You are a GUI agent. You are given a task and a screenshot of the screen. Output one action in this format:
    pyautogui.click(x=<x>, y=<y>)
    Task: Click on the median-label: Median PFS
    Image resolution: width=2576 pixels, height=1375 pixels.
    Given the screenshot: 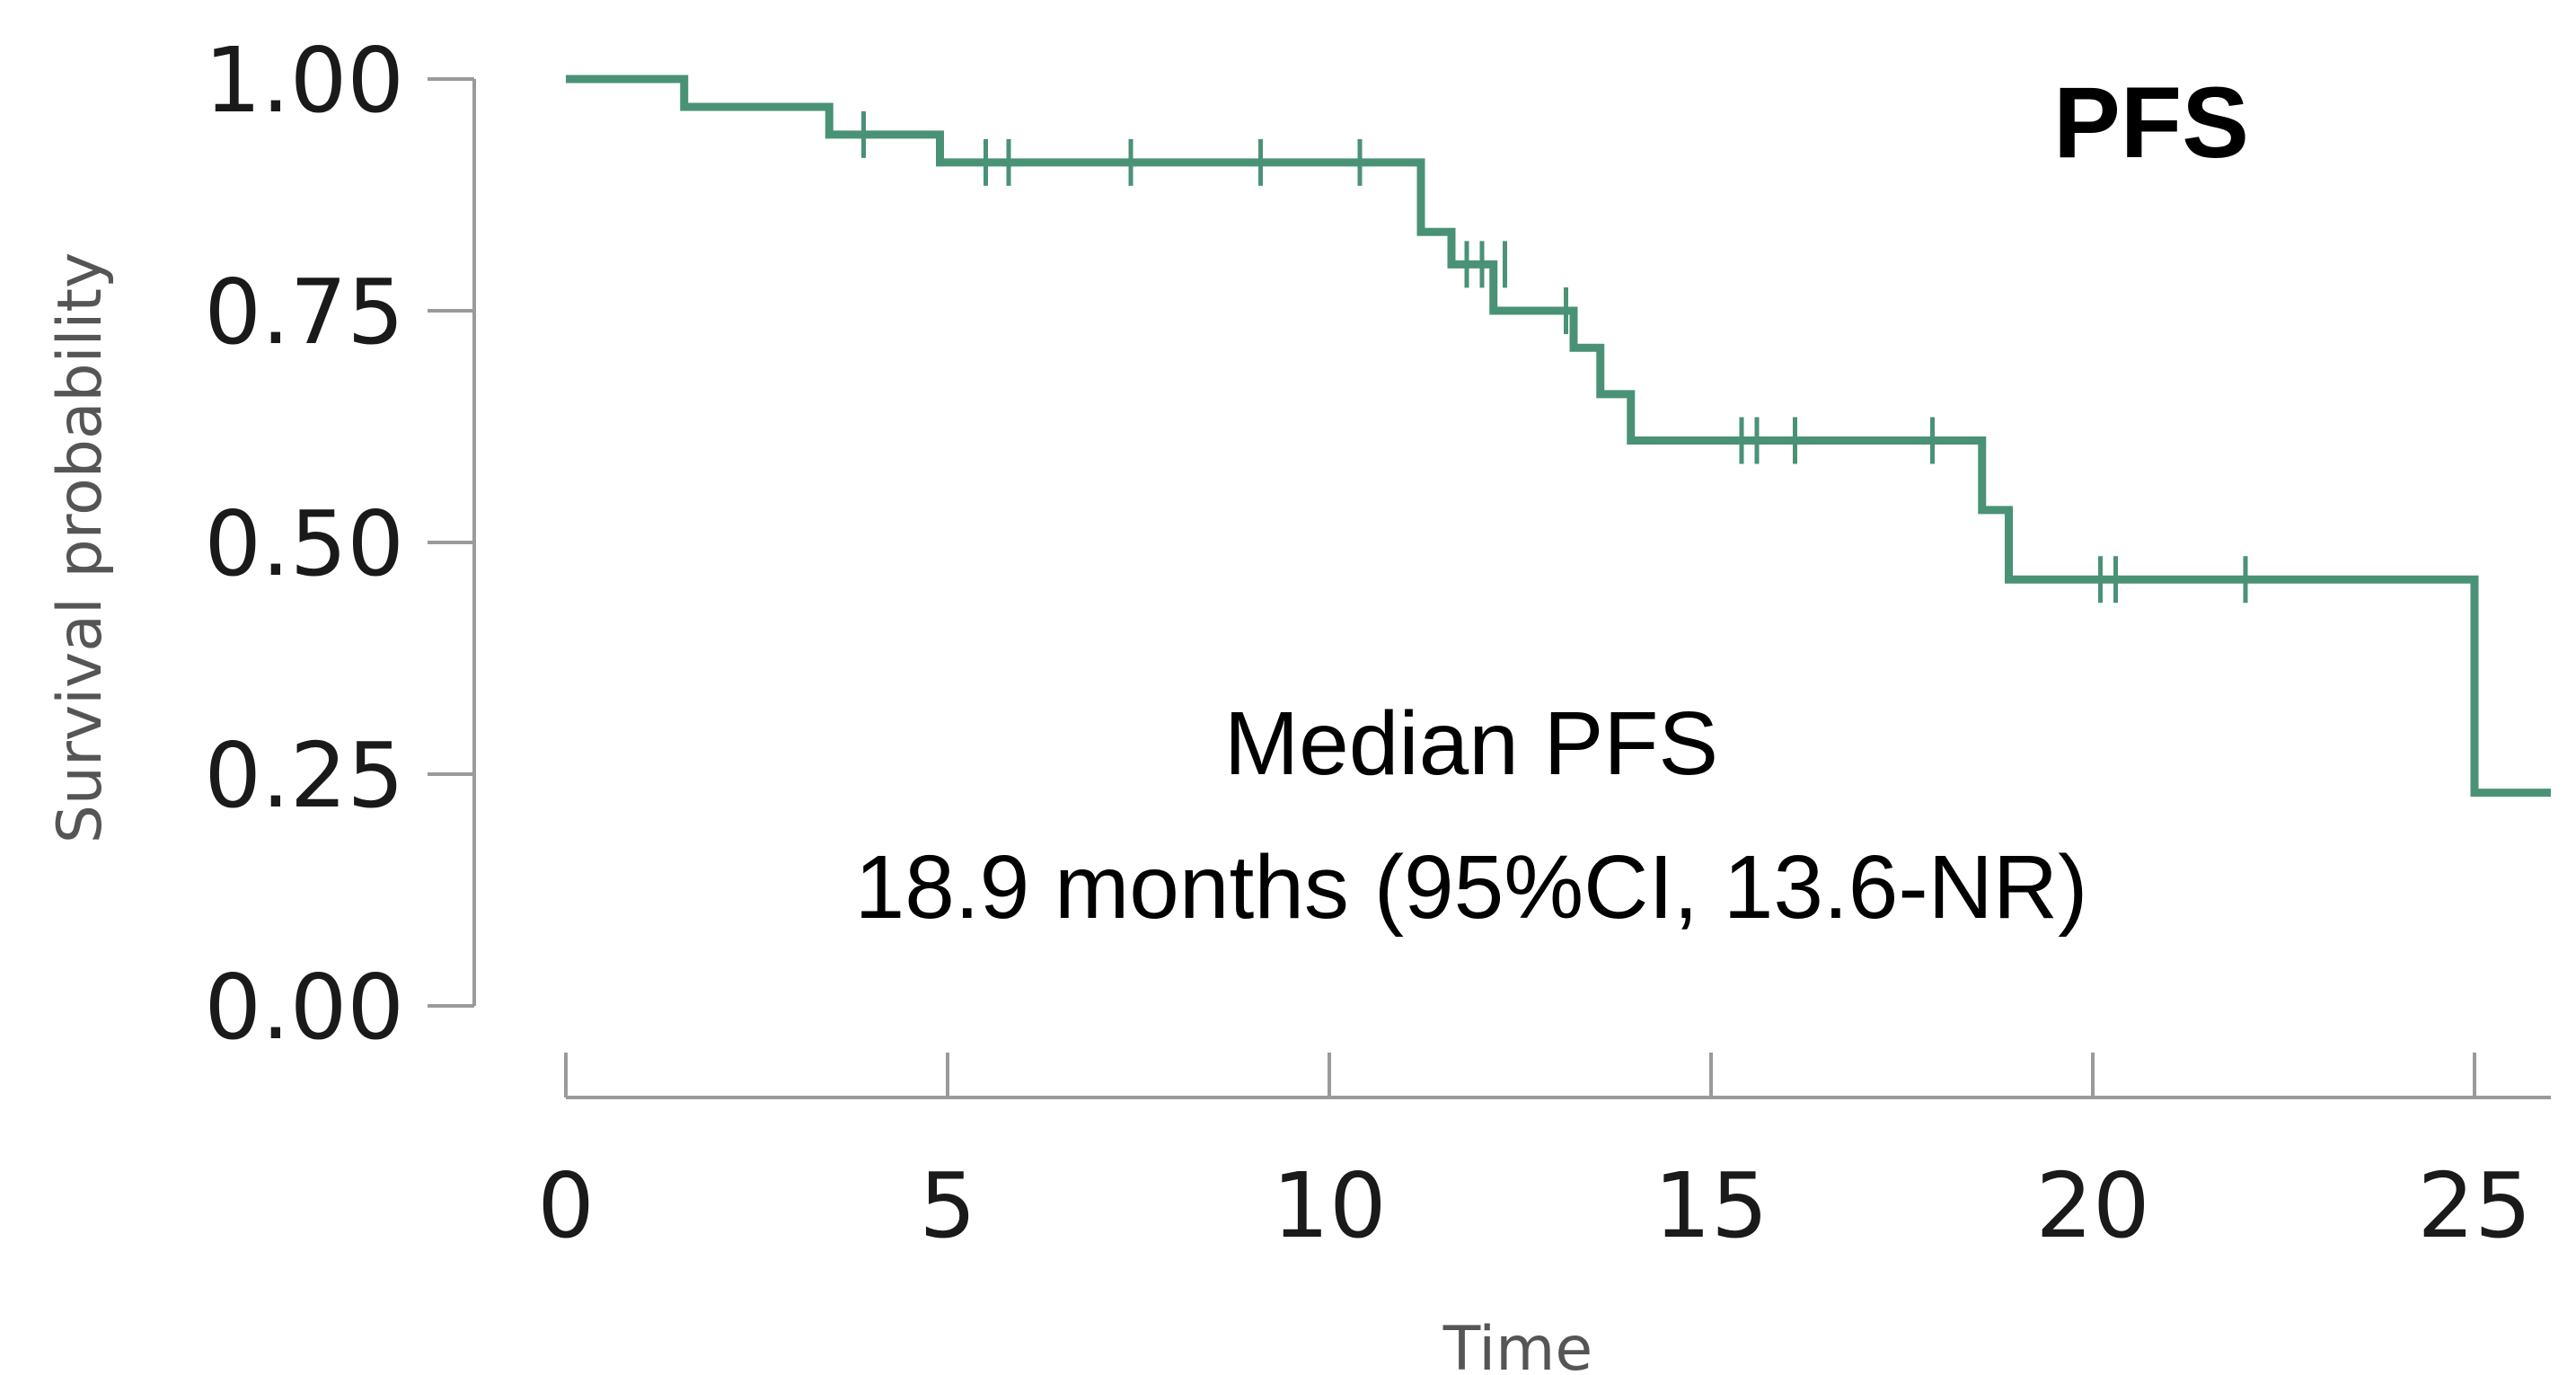 What is the action you would take?
    pyautogui.click(x=1471, y=744)
    